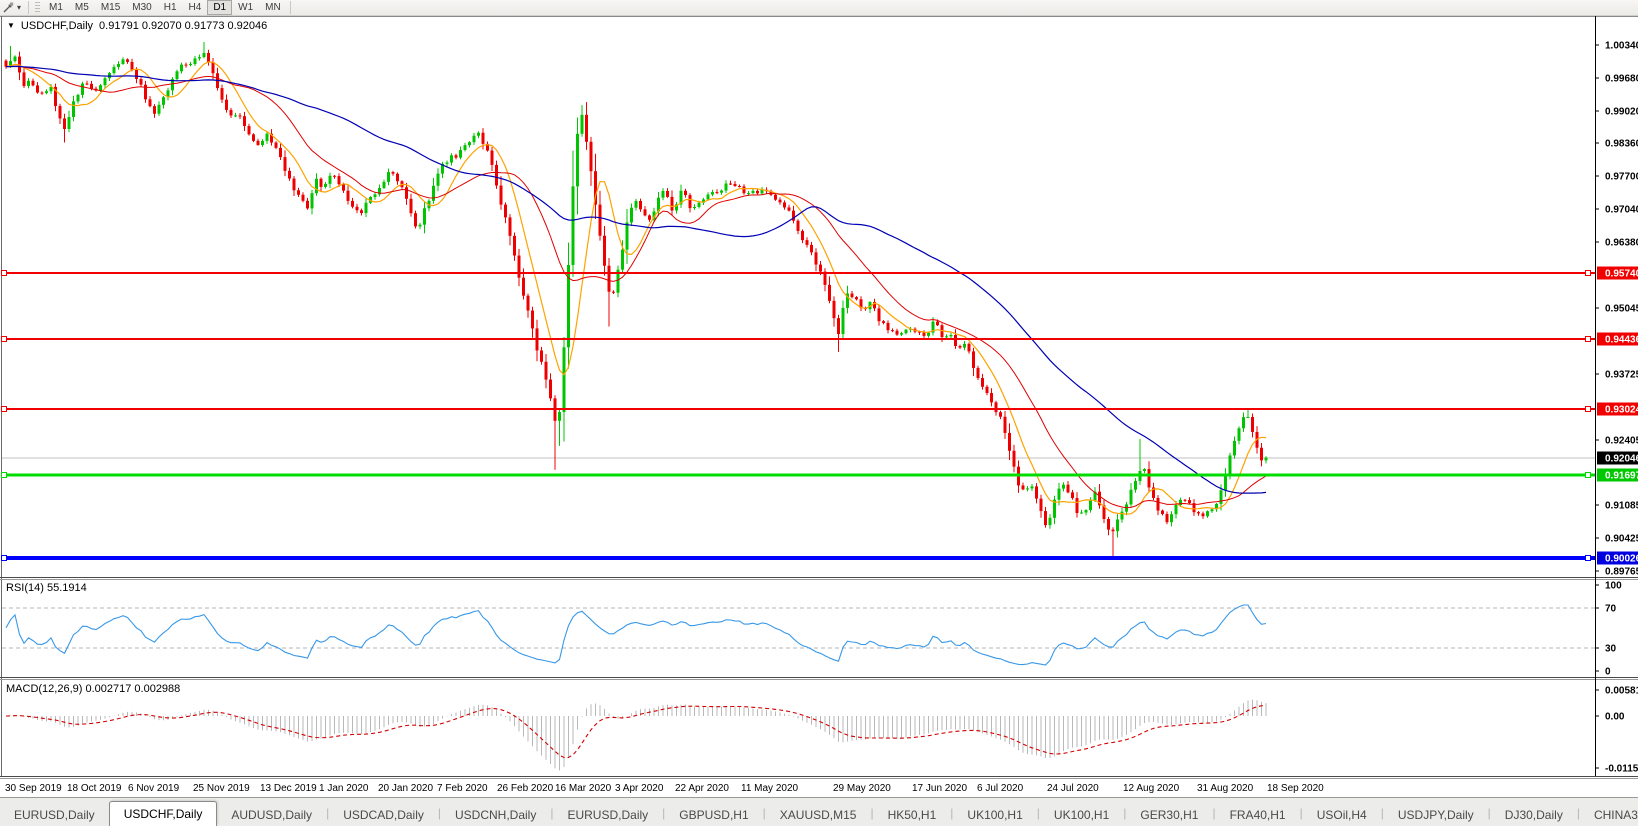 The height and width of the screenshot is (826, 1638). Describe the element at coordinates (1621, 210) in the screenshot. I see `svg-text: 0.97040` at that location.